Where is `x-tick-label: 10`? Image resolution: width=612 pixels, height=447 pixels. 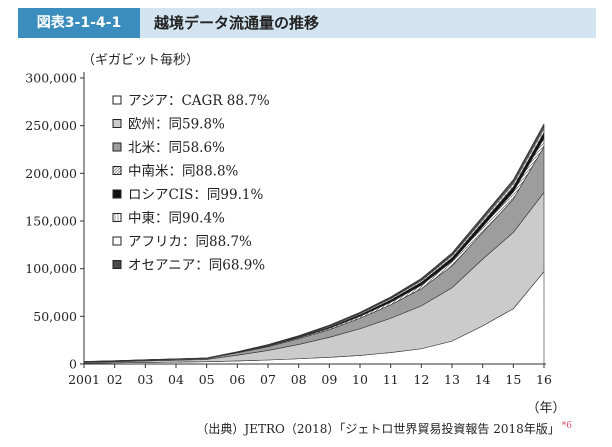 x-tick-label: 10 is located at coordinates (360, 379).